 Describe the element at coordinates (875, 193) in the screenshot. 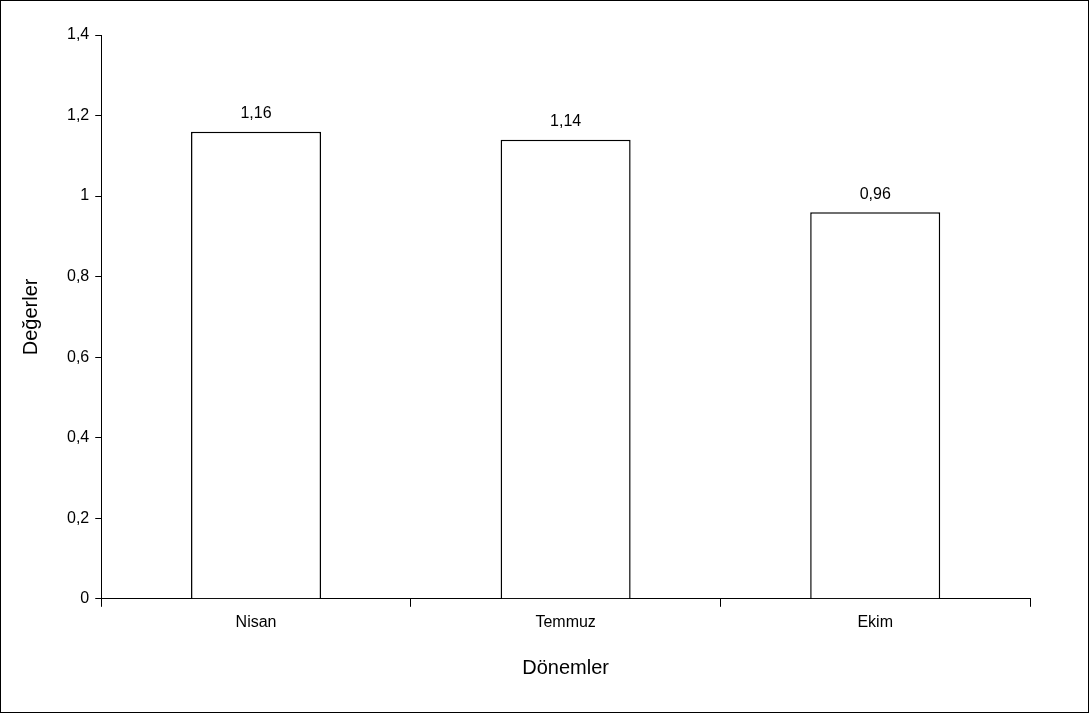

I see `data-label: 0,96` at that location.